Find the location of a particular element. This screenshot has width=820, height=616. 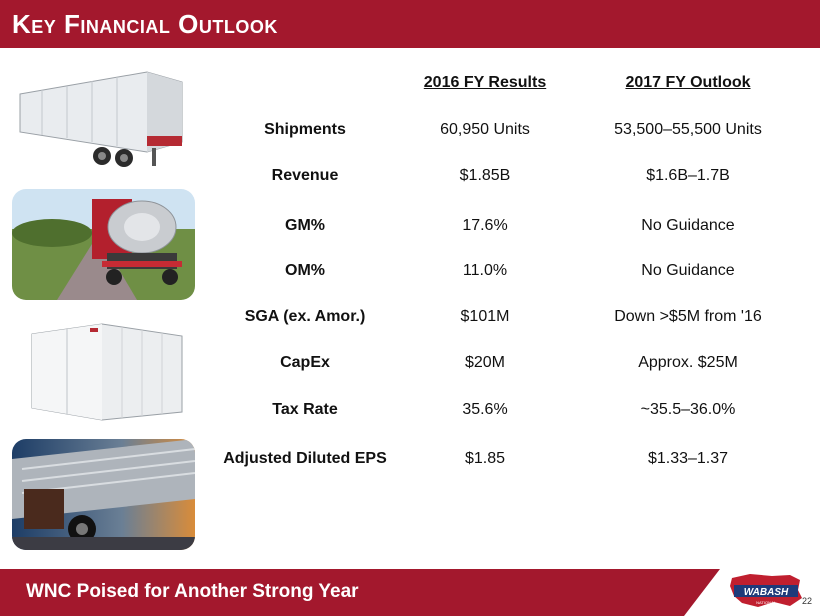

table-row: CapEx $20M Approx. $25M is located at coordinates (510, 366).